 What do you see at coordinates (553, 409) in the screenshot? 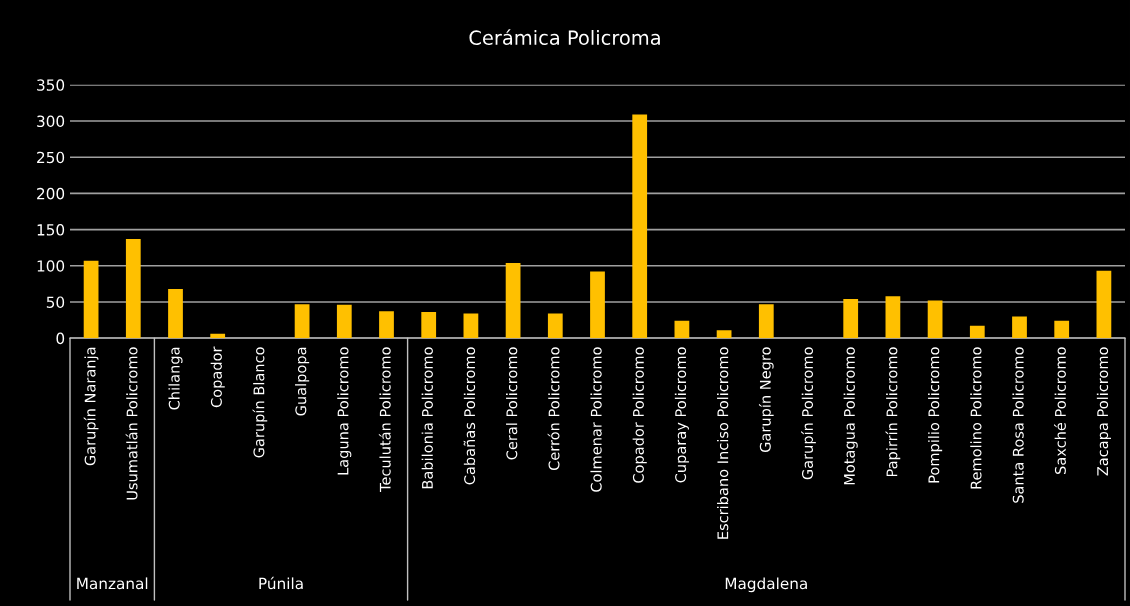
I see `x-tick-label: Cerrón Policromo` at bounding box center [553, 409].